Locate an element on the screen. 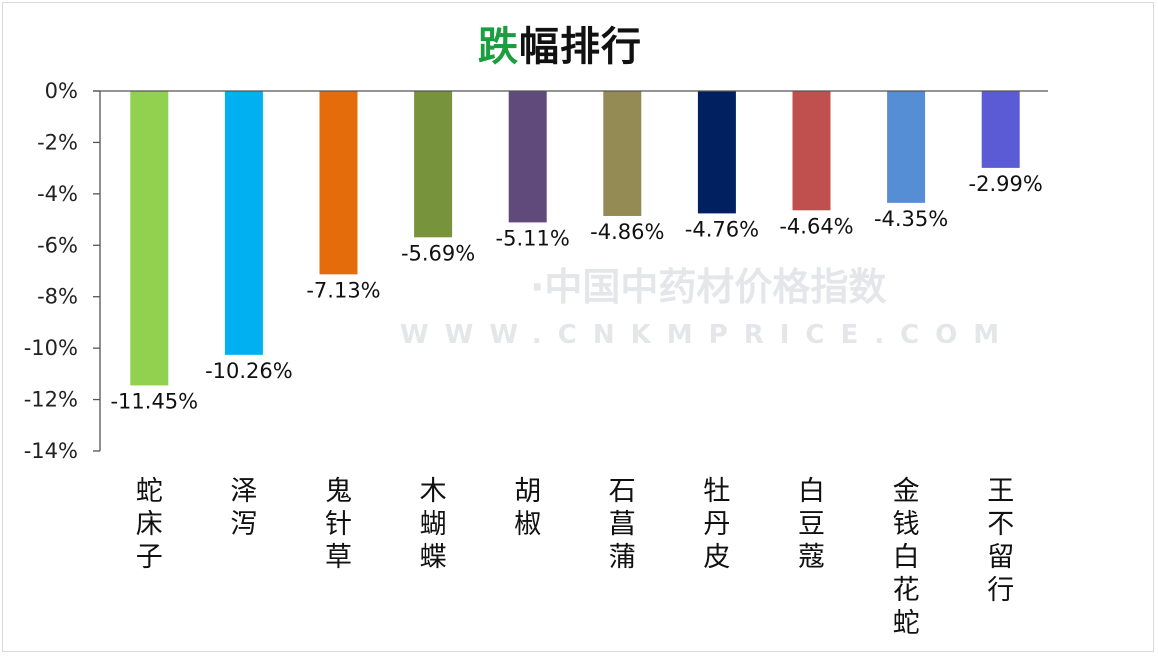 This screenshot has width=1158, height=656. category-label-3: 草 is located at coordinates (338, 557).